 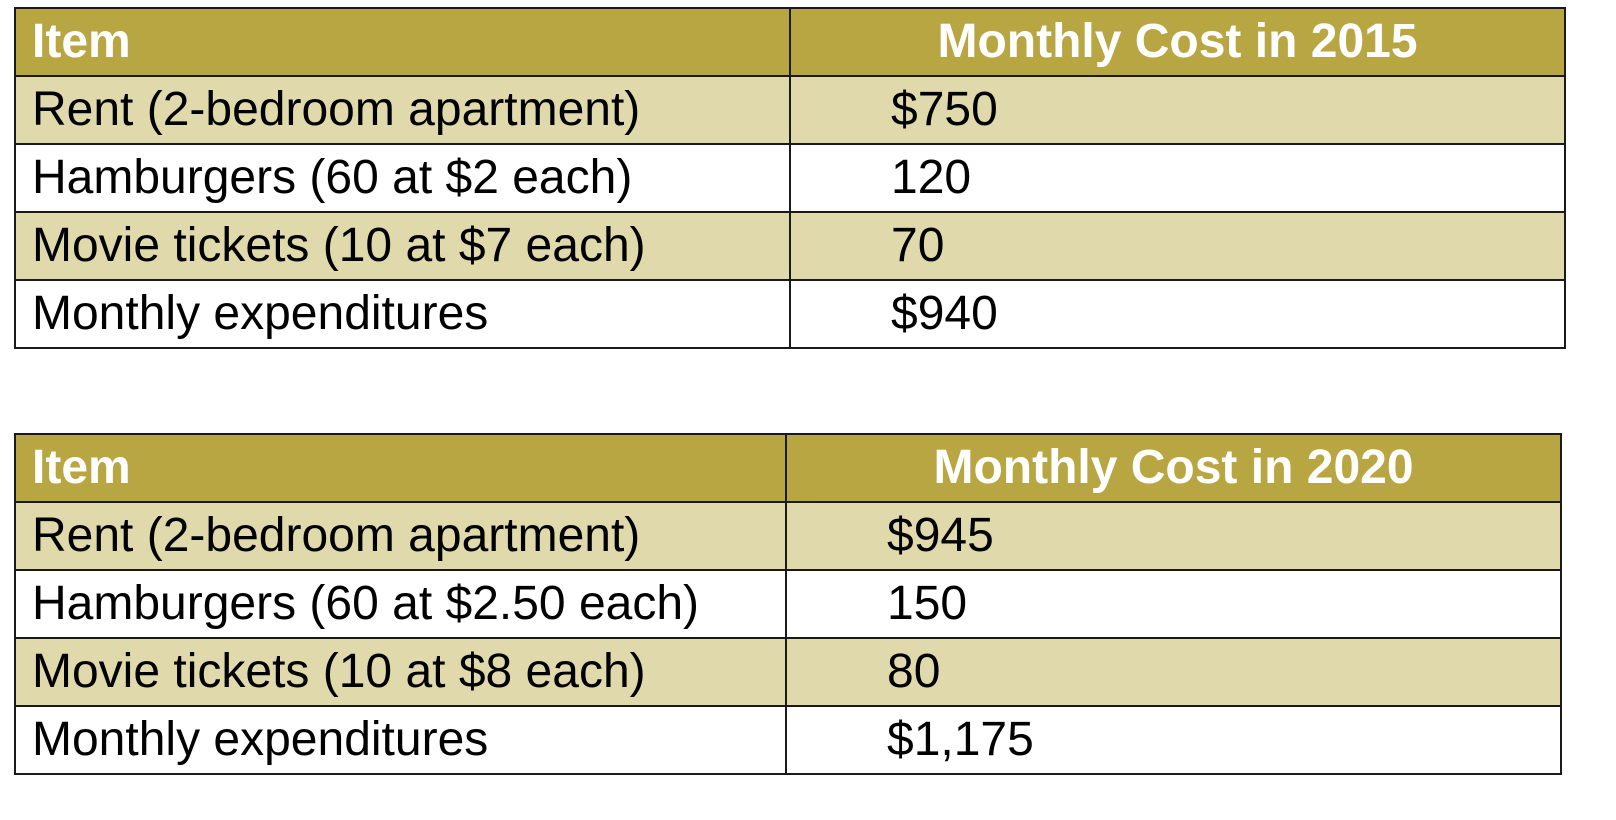 I want to click on cost-cell: $945, so click(x=1173, y=536).